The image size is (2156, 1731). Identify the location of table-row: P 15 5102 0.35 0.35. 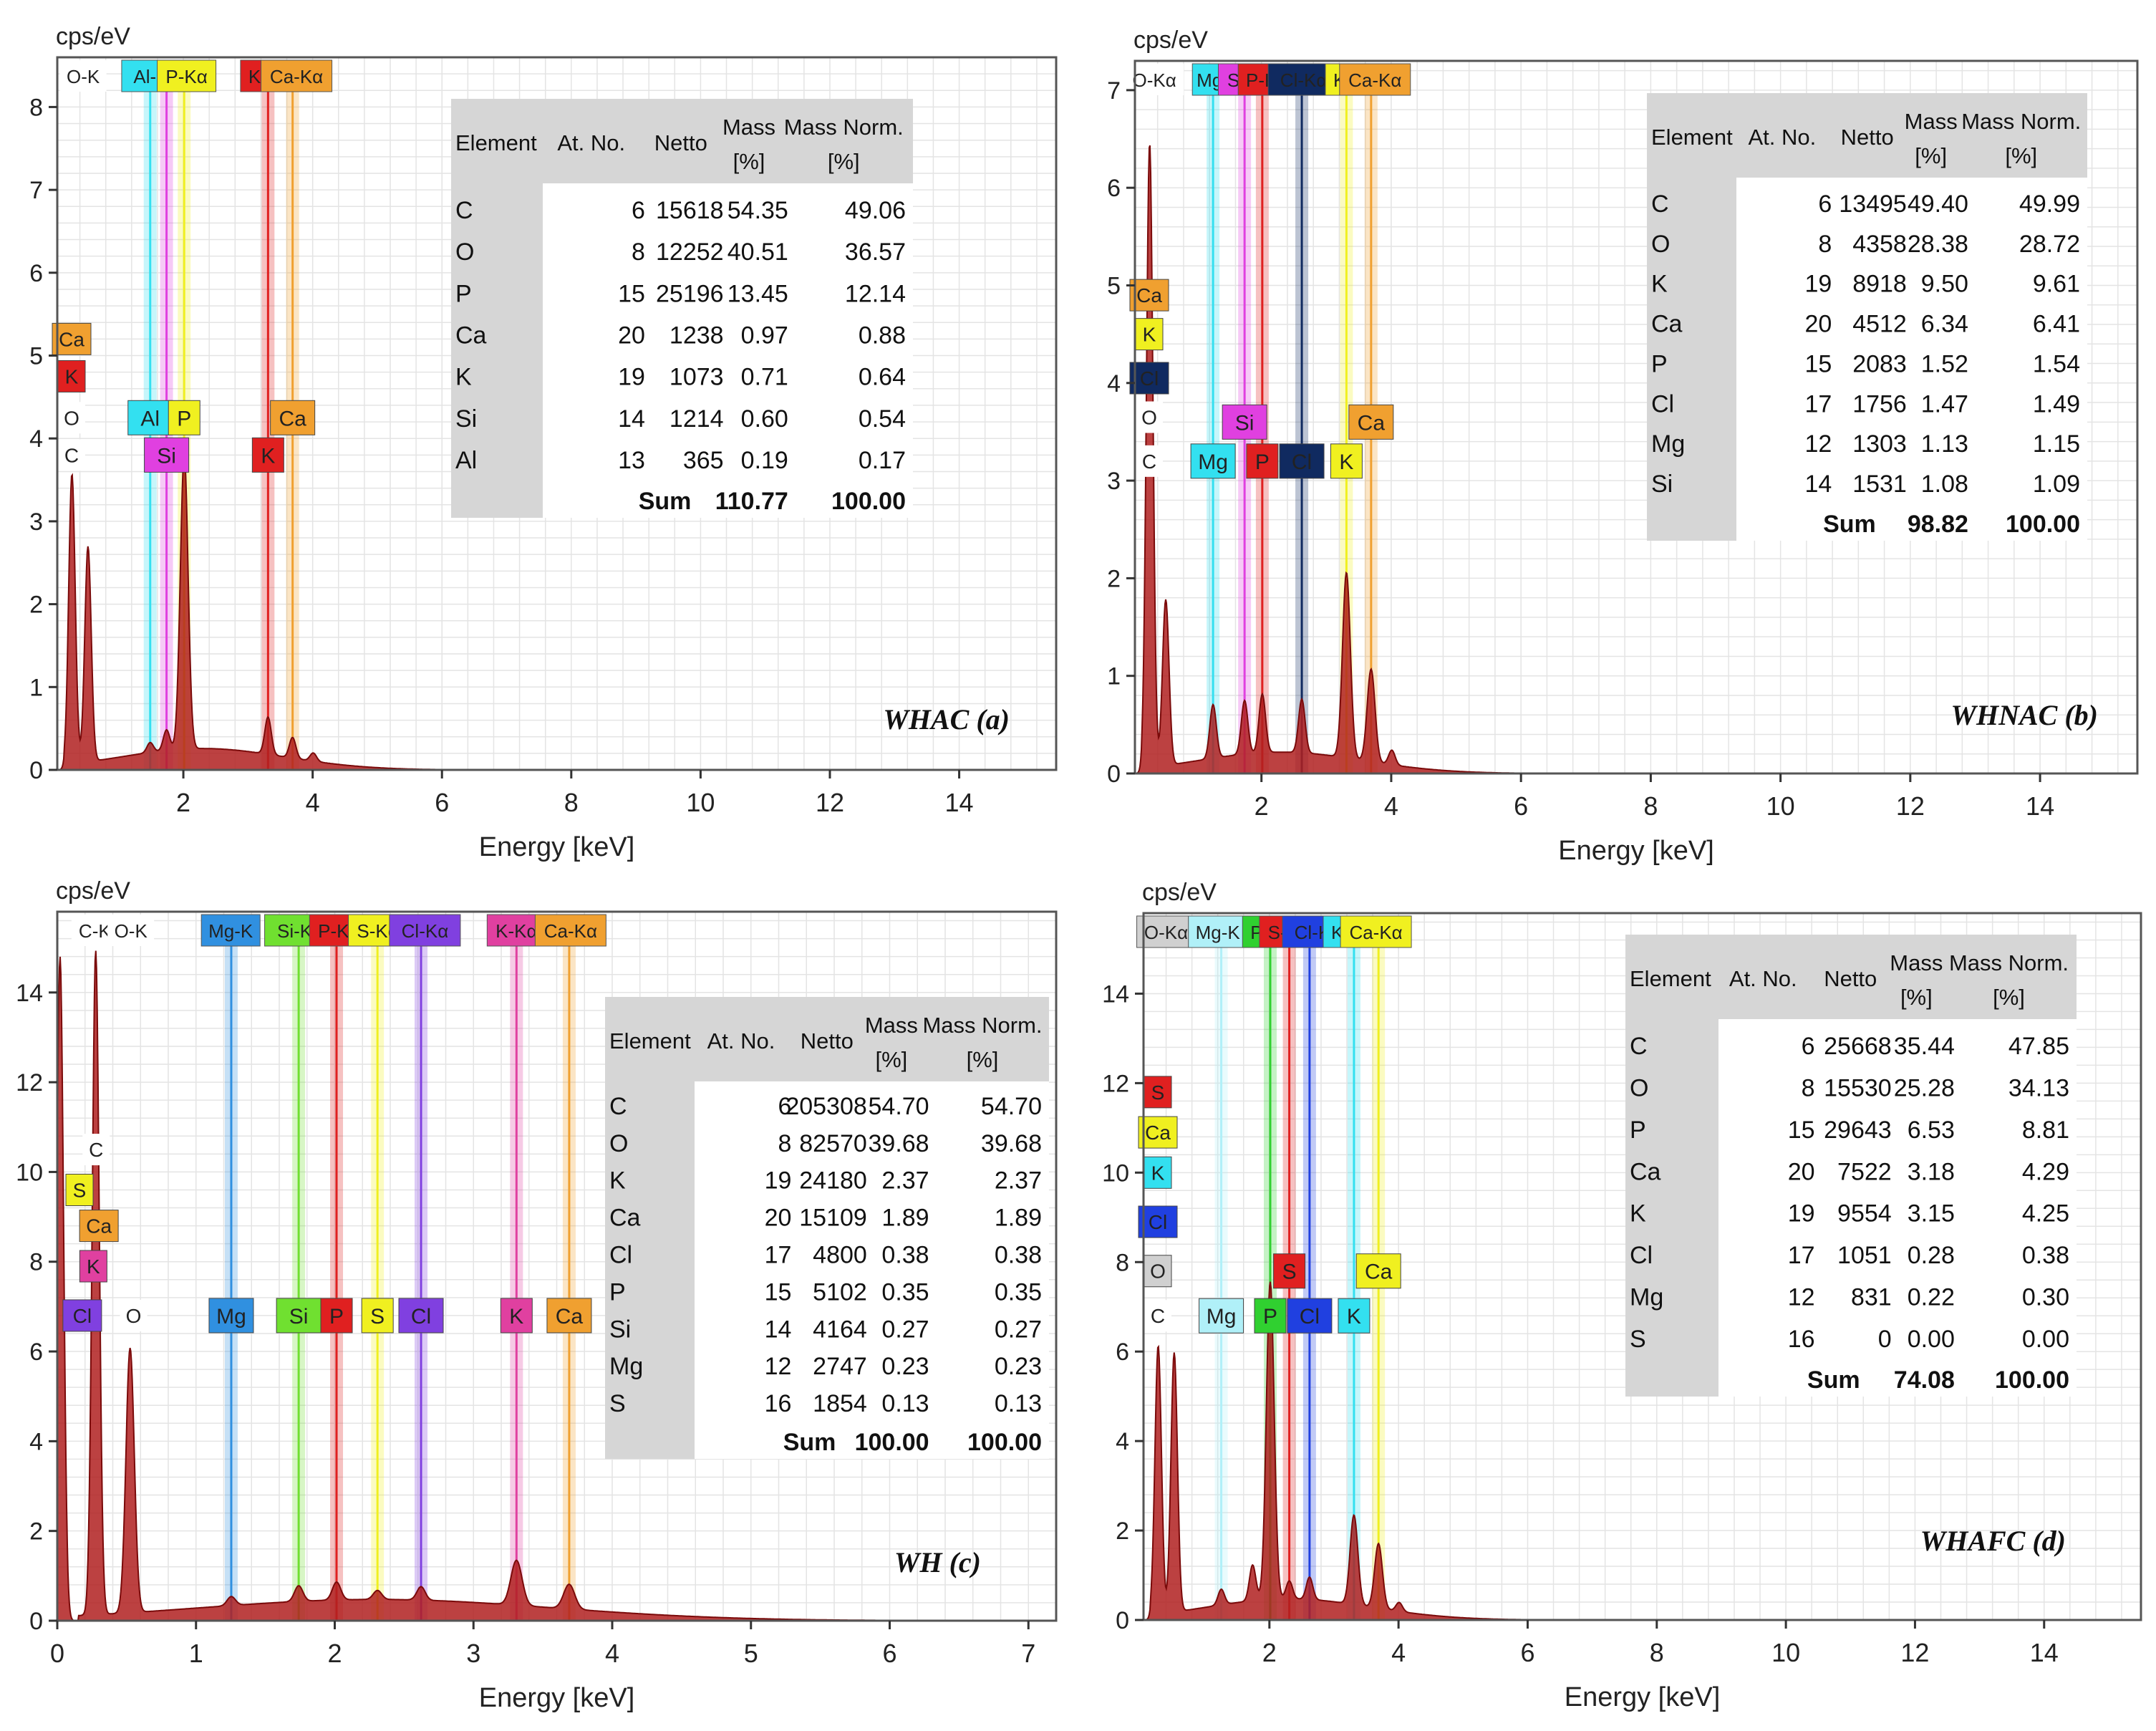
(825, 1292).